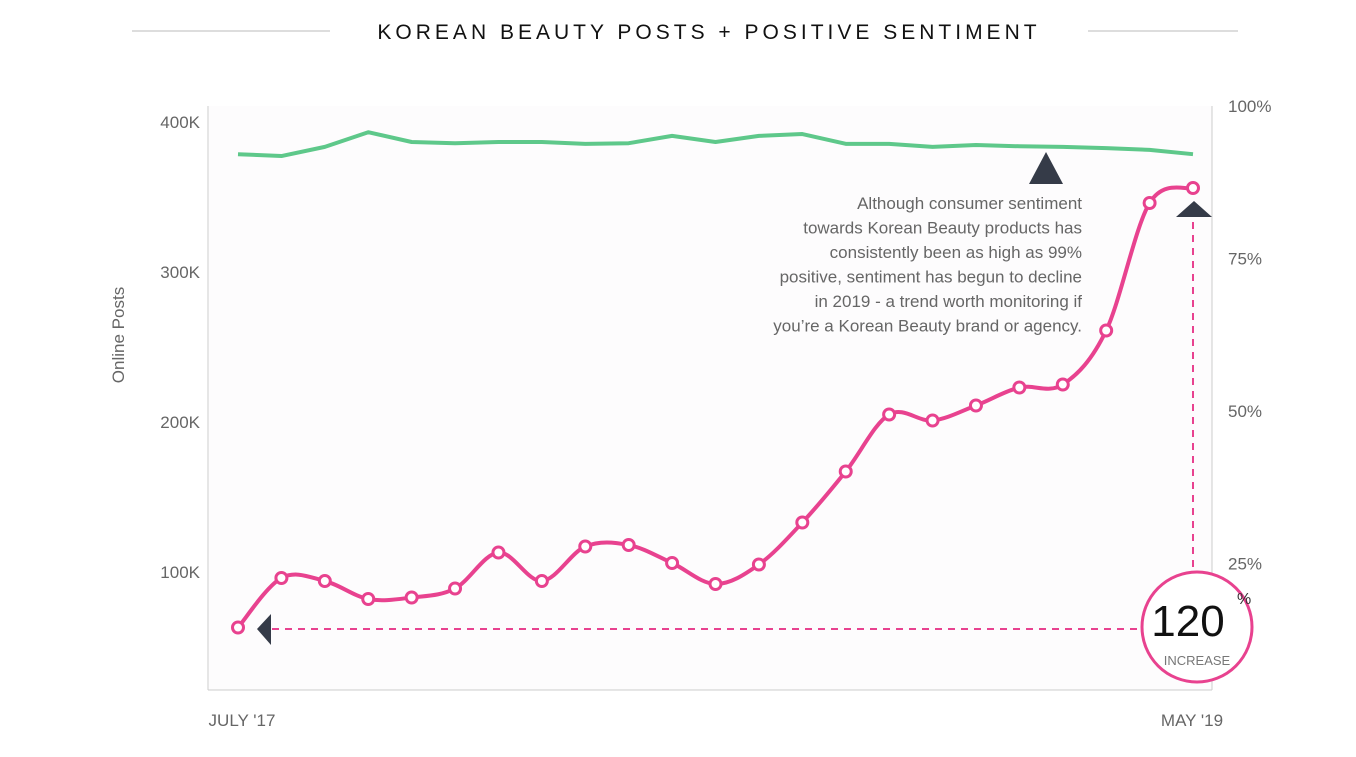 The image size is (1356, 757). What do you see at coordinates (1197, 660) in the screenshot?
I see `badge-label: INCREASE` at bounding box center [1197, 660].